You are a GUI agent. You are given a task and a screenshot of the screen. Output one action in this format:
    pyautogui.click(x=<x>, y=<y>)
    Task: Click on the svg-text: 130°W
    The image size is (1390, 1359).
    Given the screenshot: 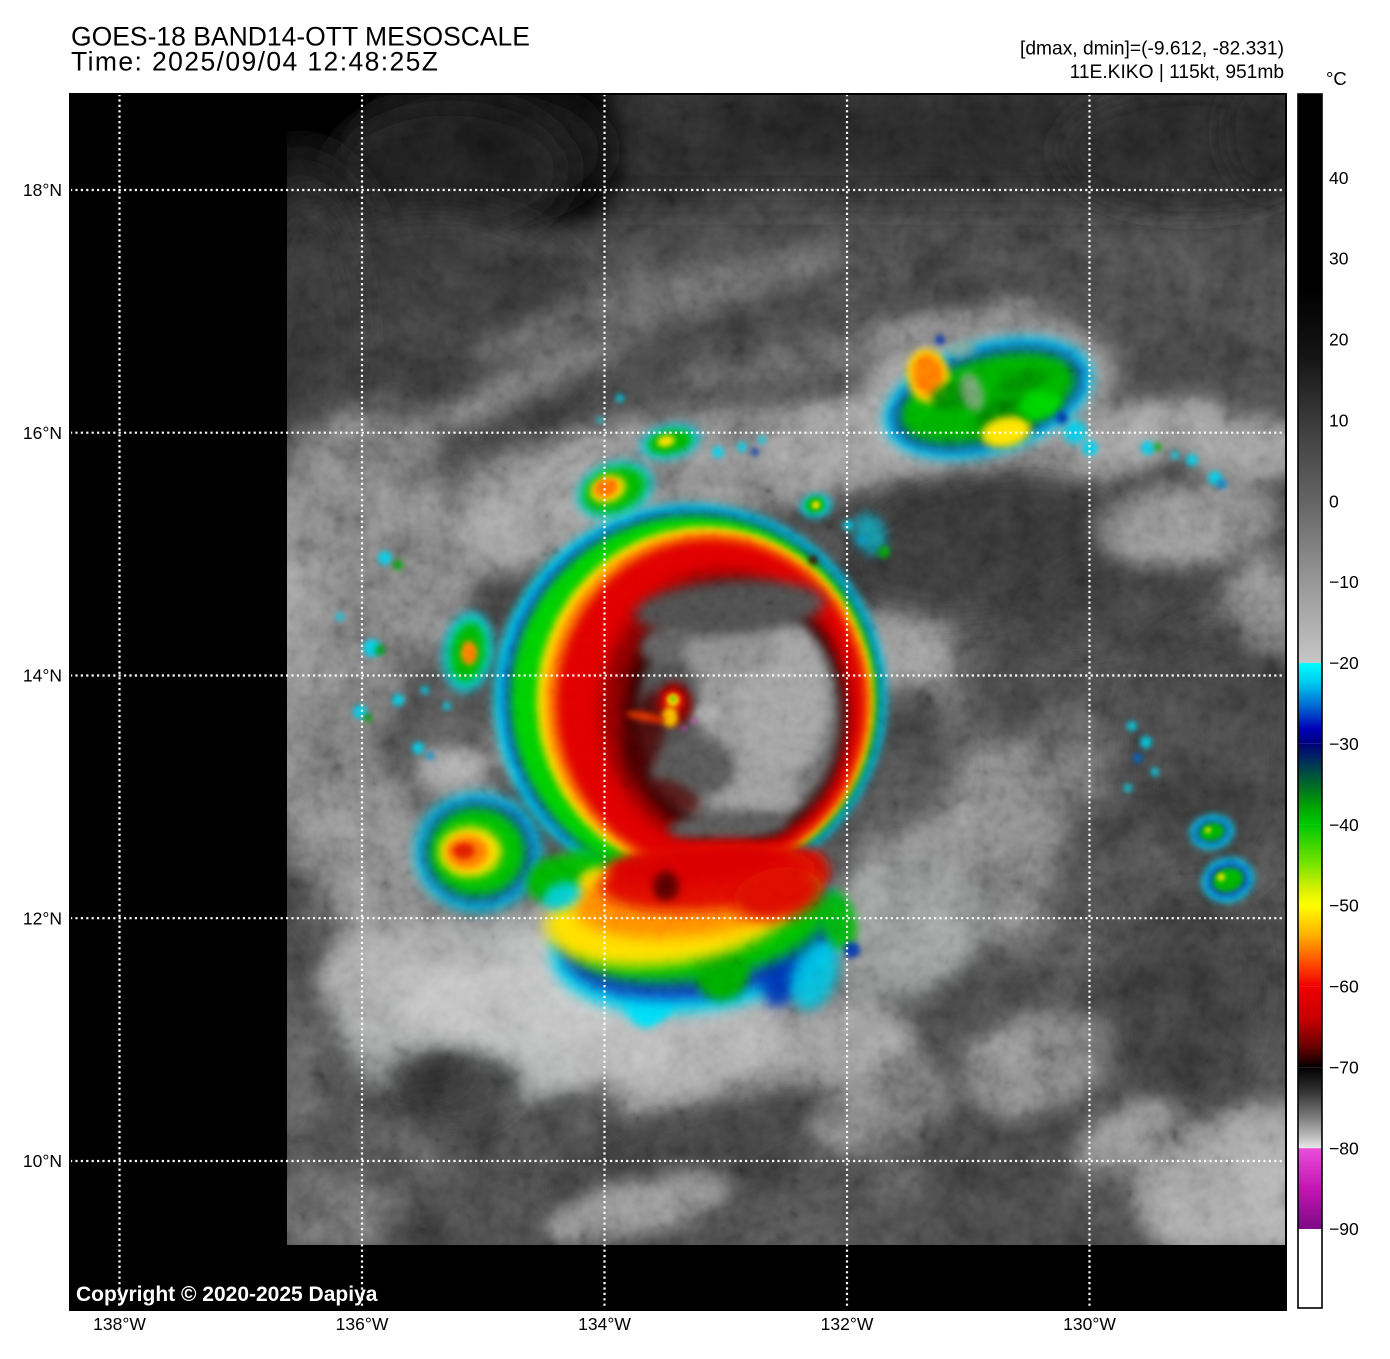 What is the action you would take?
    pyautogui.click(x=1089, y=1324)
    